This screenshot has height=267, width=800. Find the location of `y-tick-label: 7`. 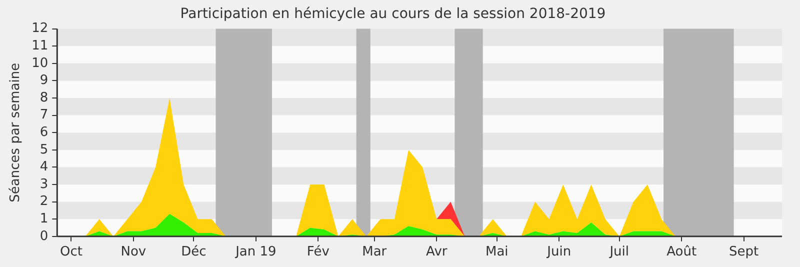

y-tick-label: 7 is located at coordinates (44, 115).